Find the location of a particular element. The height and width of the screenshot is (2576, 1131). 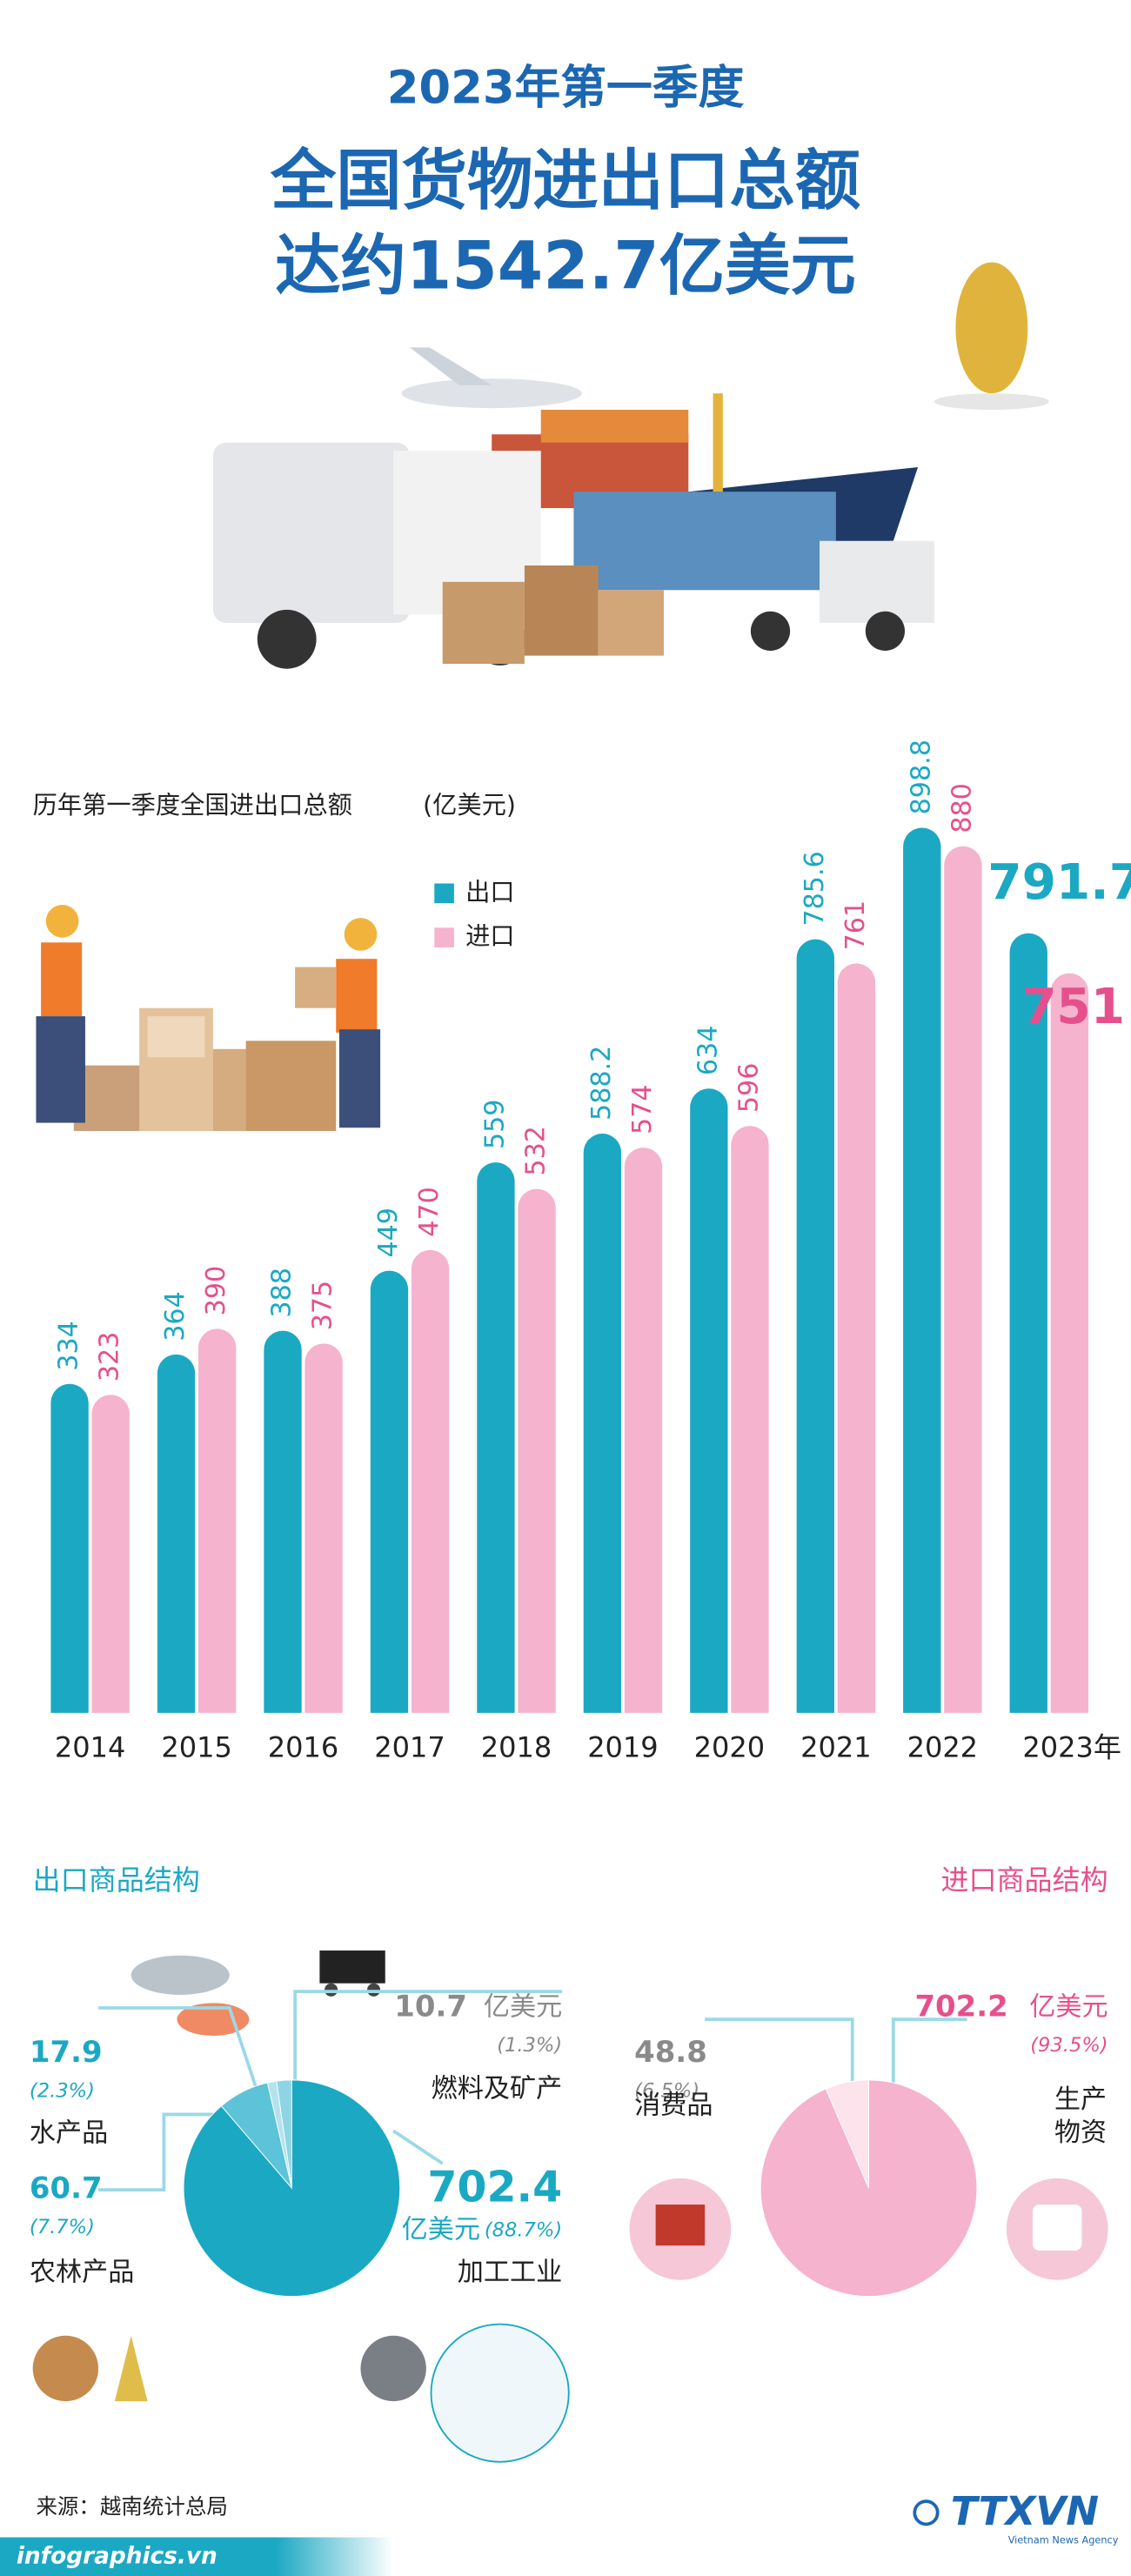

footer-text: infographics.vn is located at coordinates (117, 2557).